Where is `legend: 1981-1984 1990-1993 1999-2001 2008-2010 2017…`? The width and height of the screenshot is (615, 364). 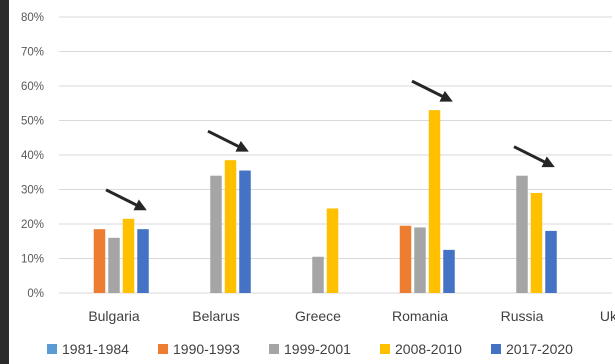
legend: 1981-1984 1990-1993 1999-2001 2008-2010 2017… is located at coordinates (310, 349).